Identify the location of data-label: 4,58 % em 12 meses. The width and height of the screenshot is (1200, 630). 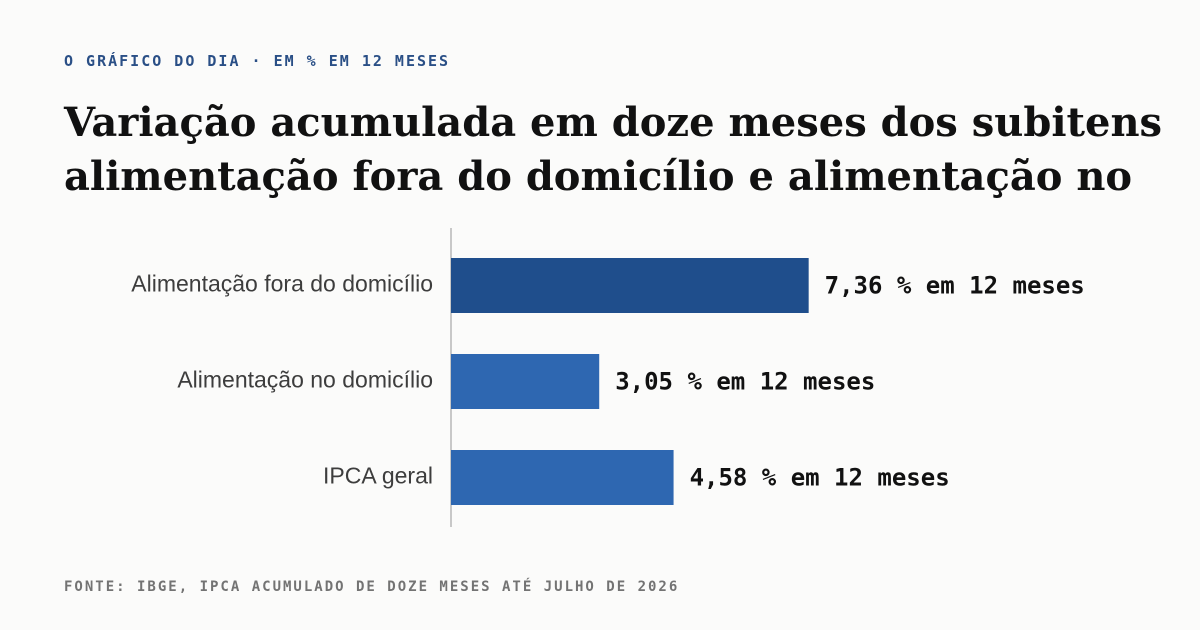
(820, 478).